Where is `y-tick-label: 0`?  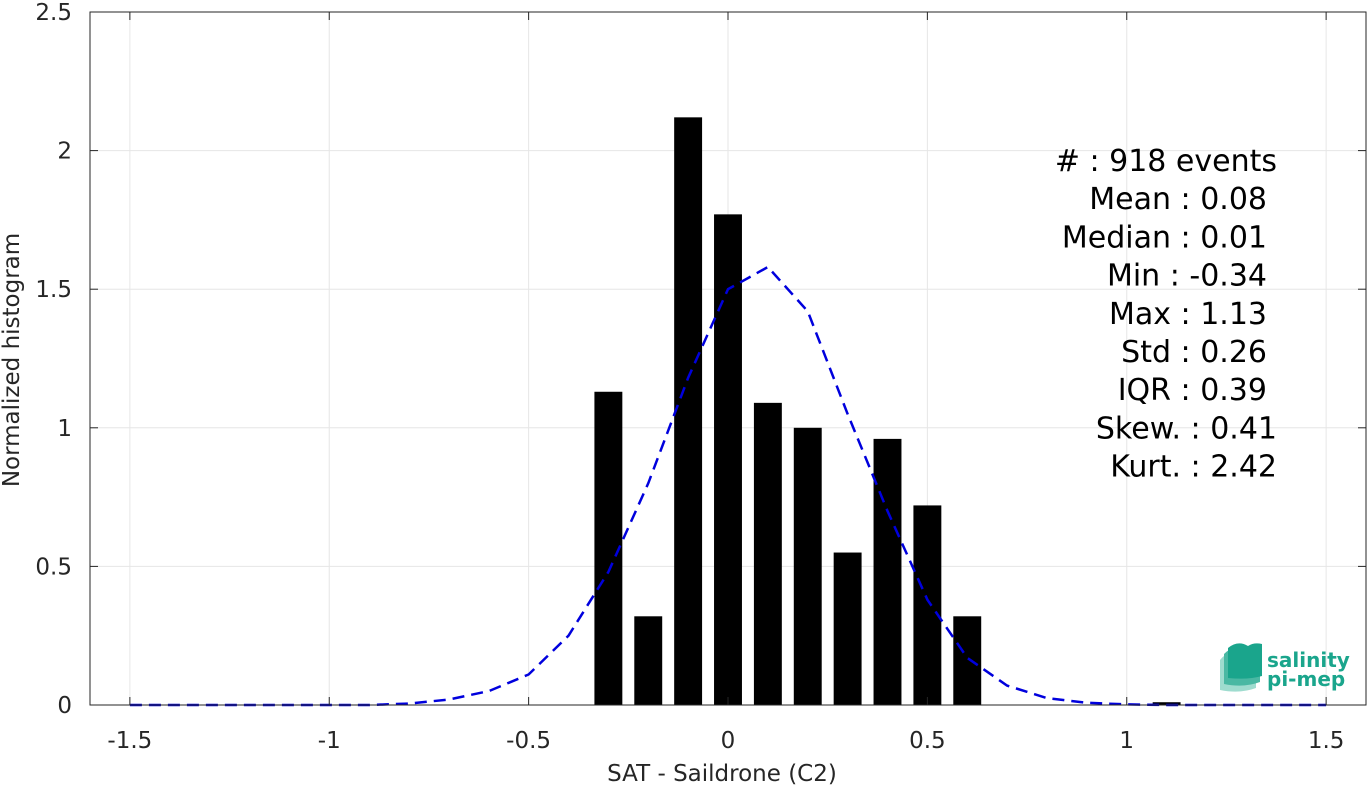 y-tick-label: 0 is located at coordinates (64, 706).